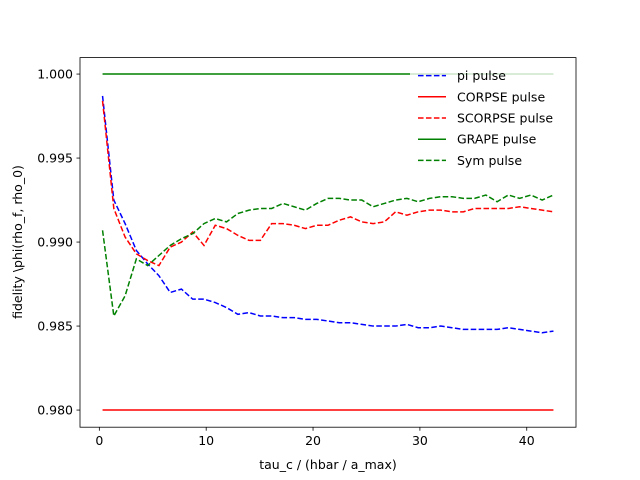  Describe the element at coordinates (55, 74) in the screenshot. I see `y-tick-label: 1.000` at that location.